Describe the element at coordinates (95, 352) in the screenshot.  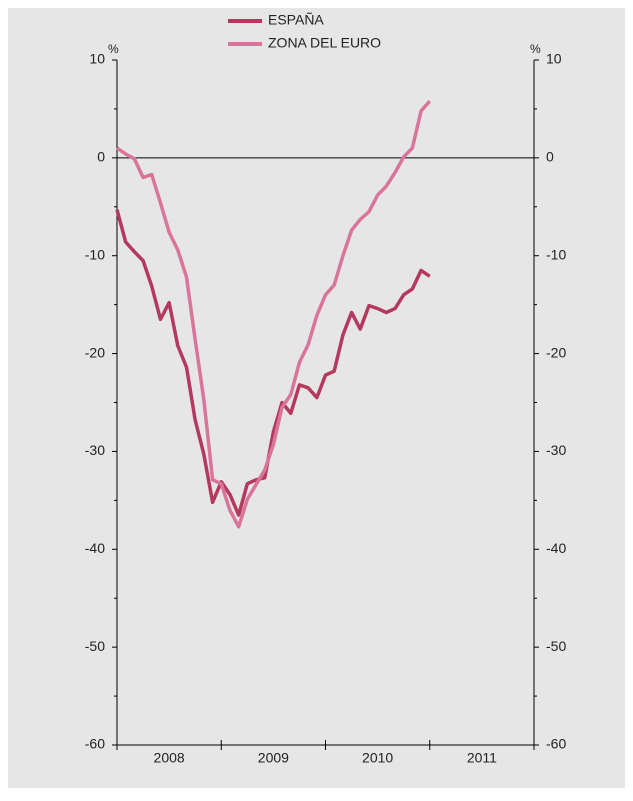
I see `y-tick-label: -20` at that location.